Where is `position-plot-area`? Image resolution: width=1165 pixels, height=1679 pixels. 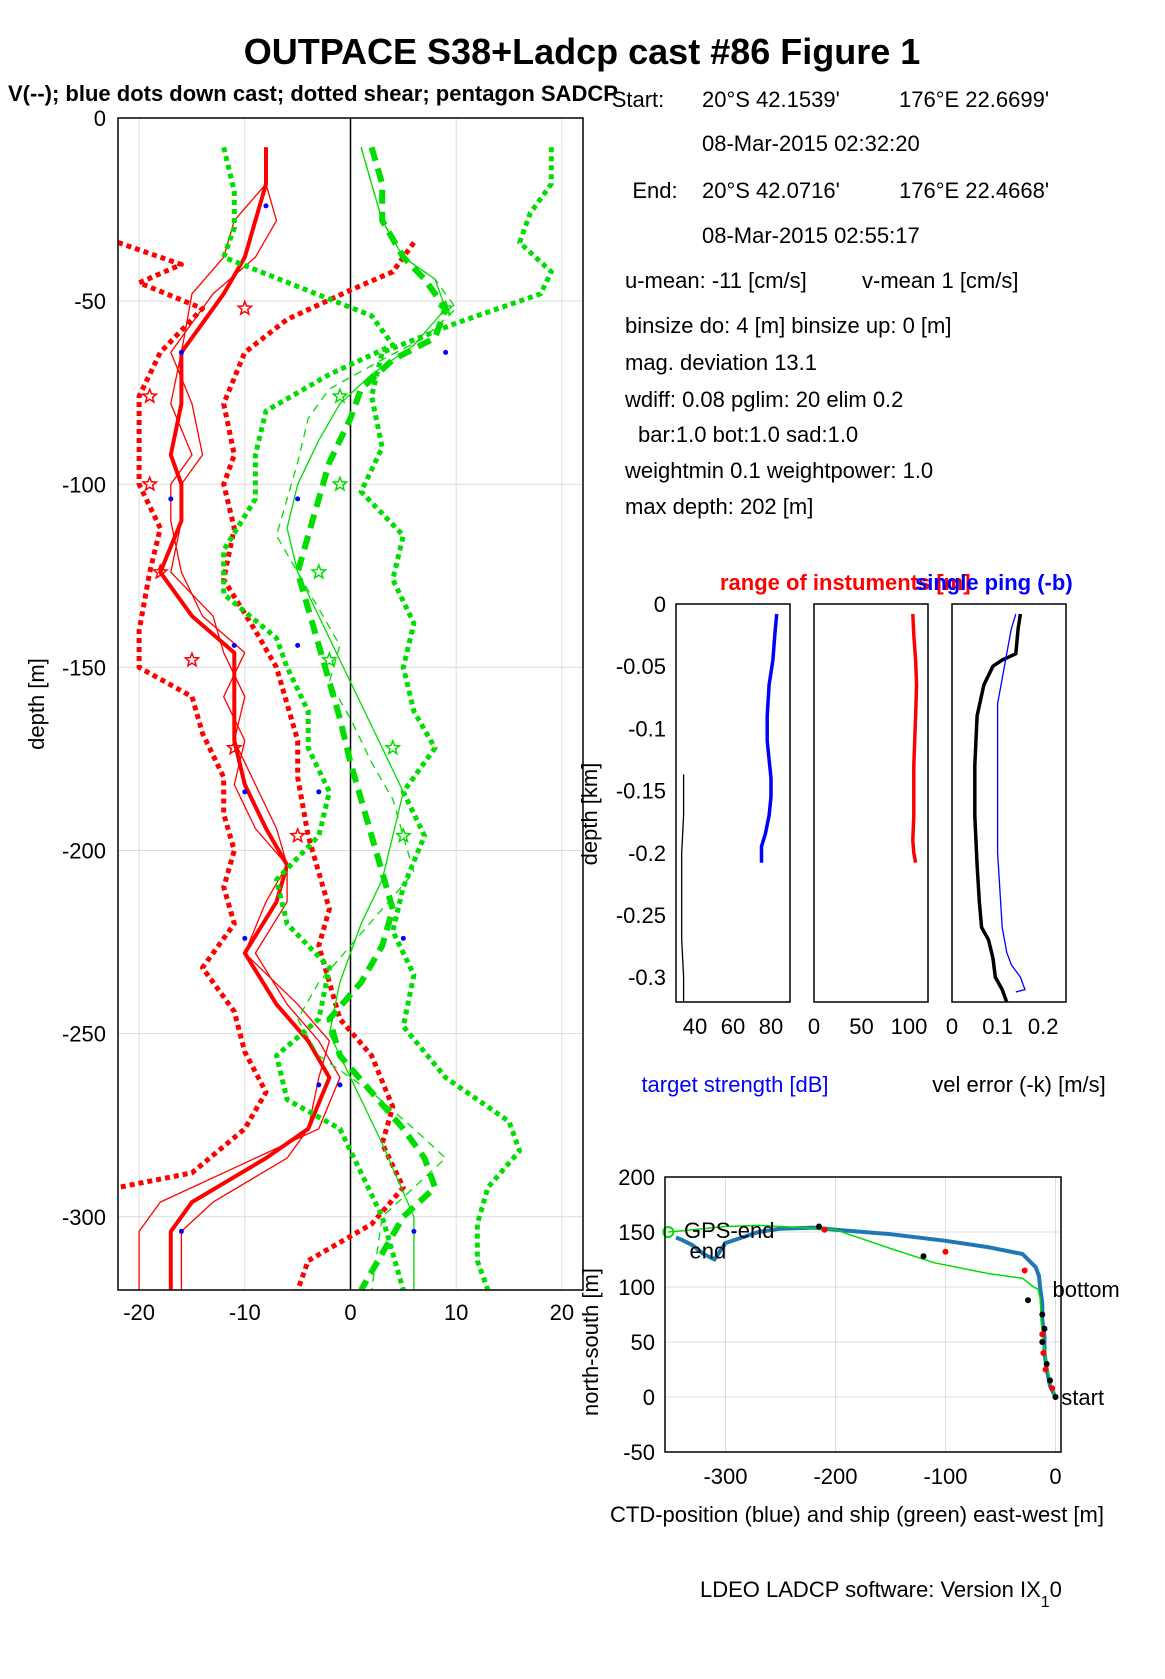 position-plot-area is located at coordinates (863, 1314).